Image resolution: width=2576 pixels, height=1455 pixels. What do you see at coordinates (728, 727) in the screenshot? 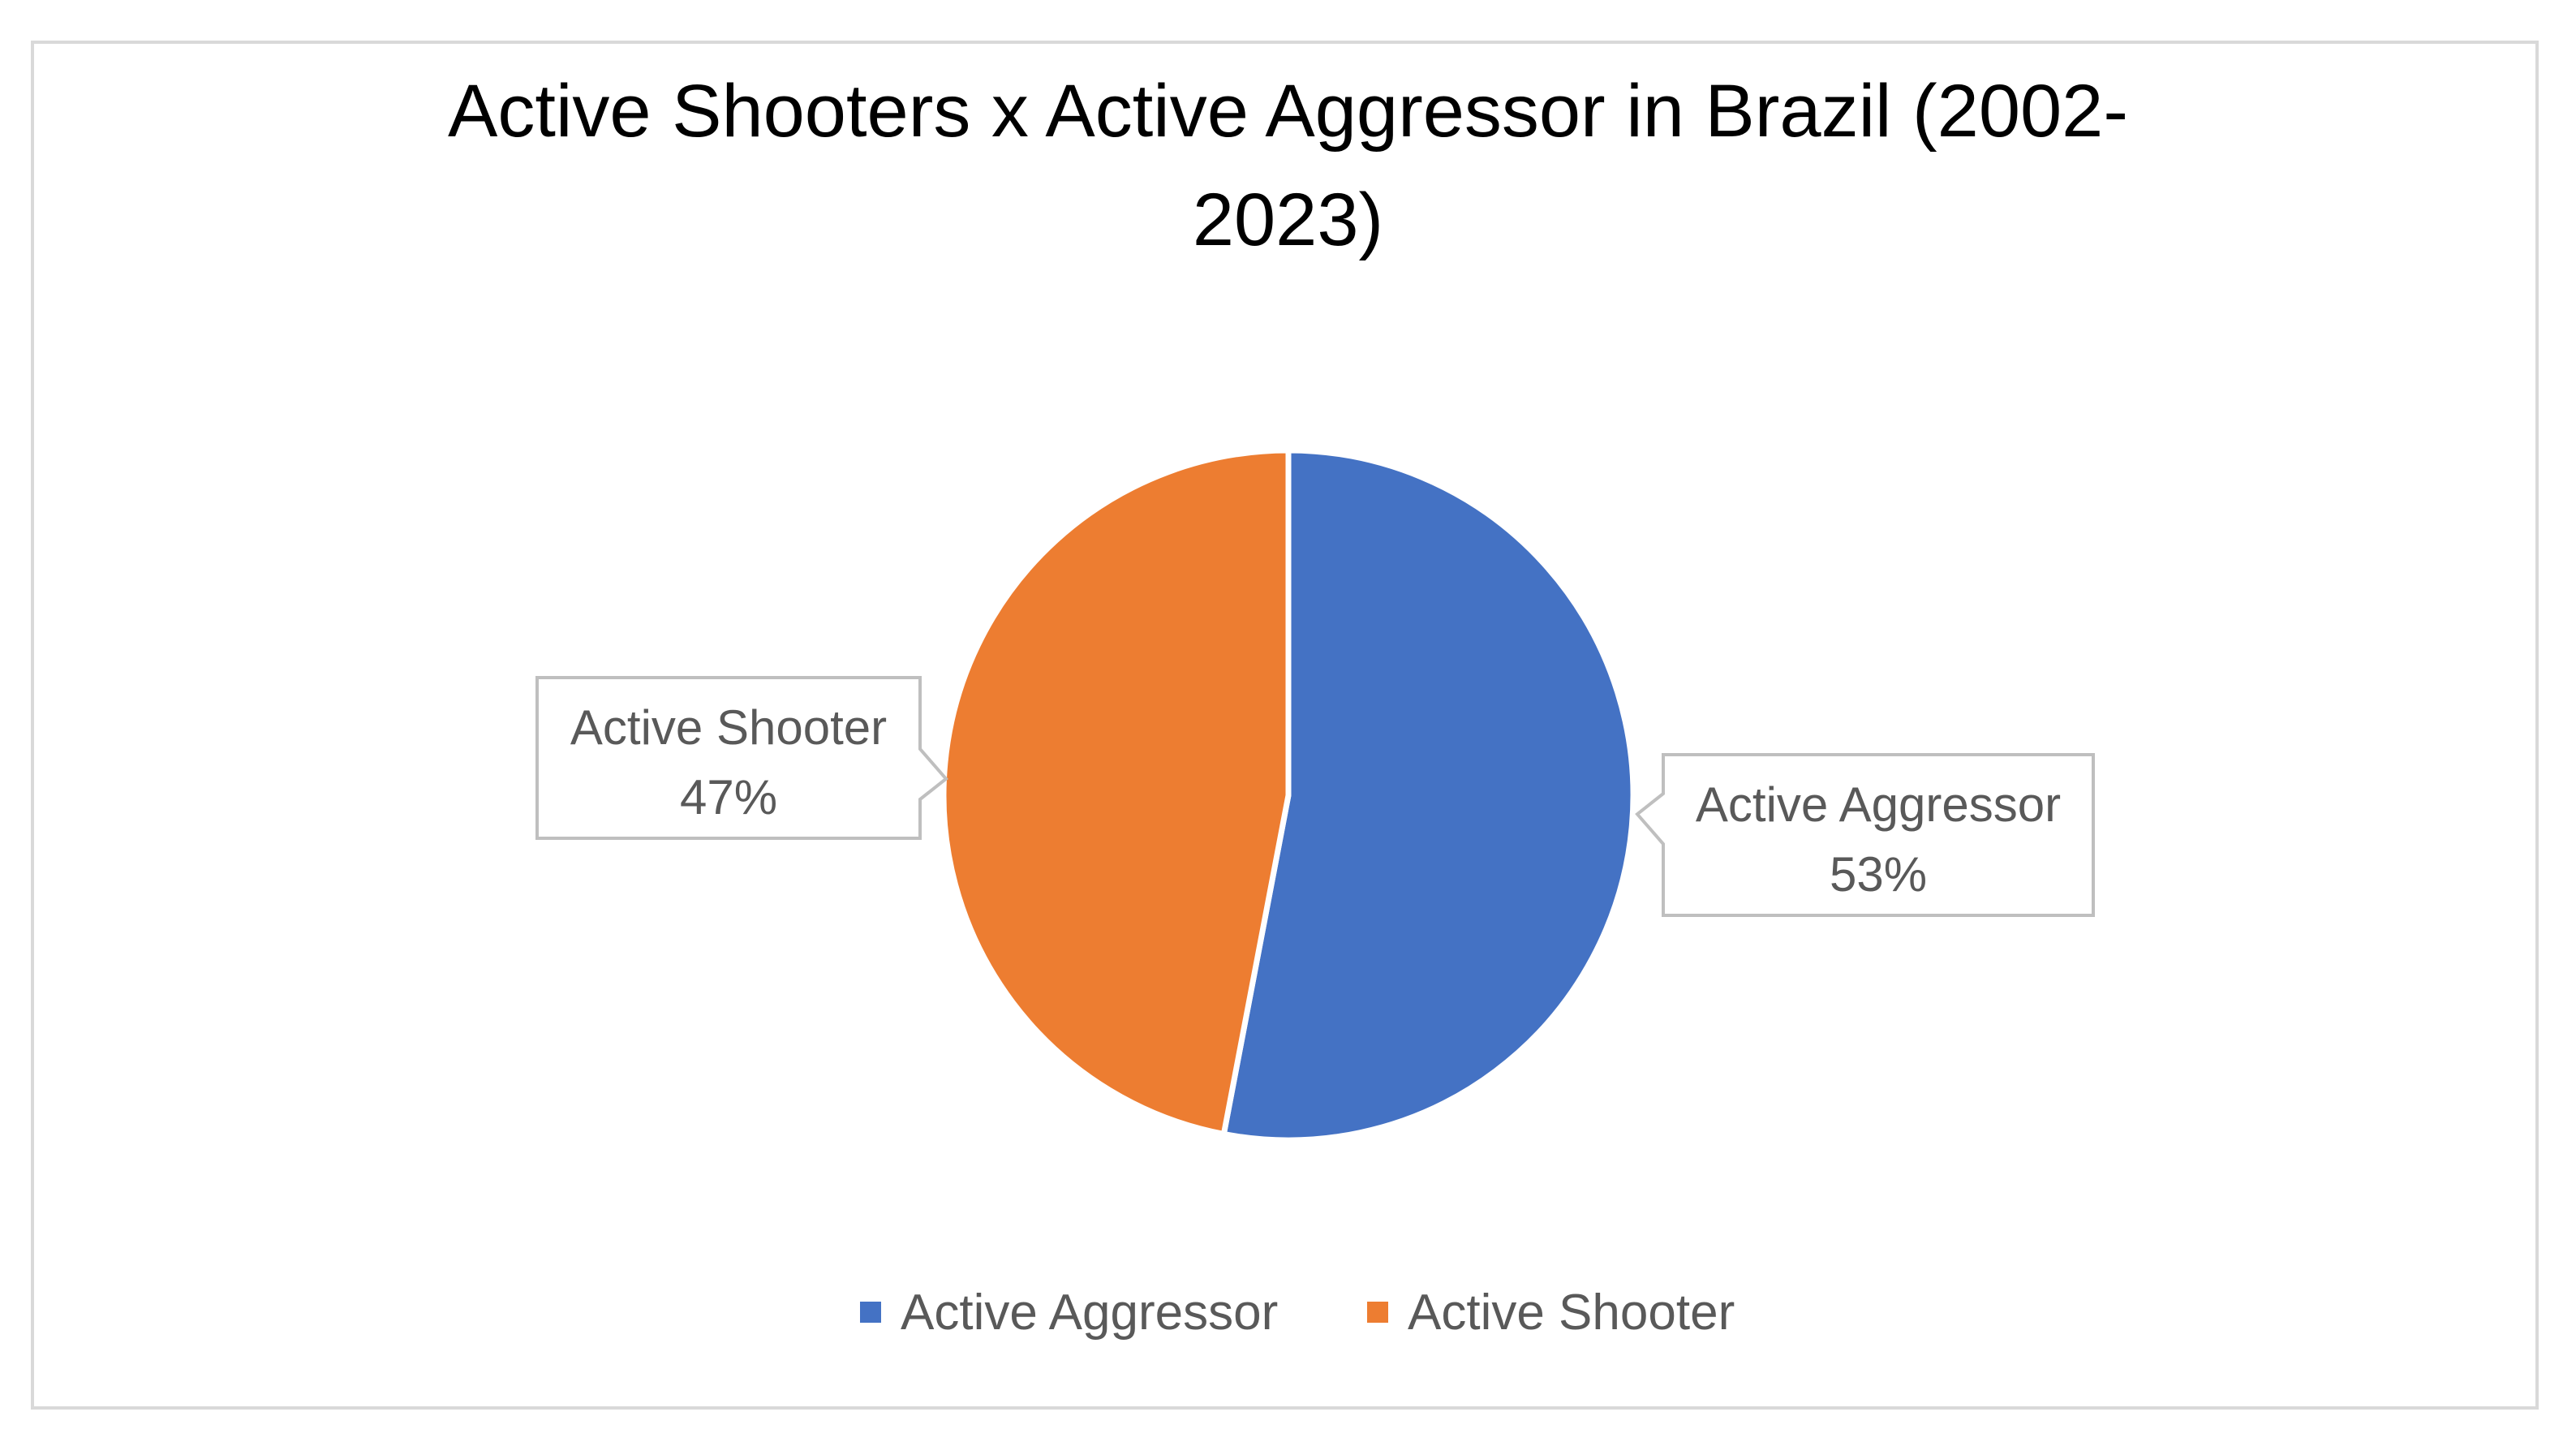
I see `data-label-category: Active Shooter` at bounding box center [728, 727].